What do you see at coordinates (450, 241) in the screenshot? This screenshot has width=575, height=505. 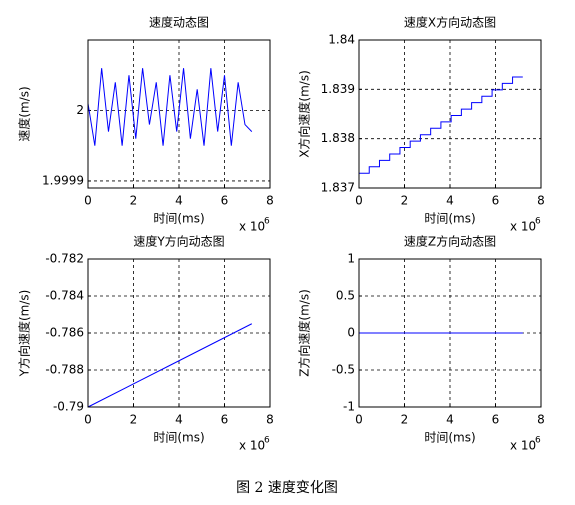 I see `chart-title: 速度Z方向动态图` at bounding box center [450, 241].